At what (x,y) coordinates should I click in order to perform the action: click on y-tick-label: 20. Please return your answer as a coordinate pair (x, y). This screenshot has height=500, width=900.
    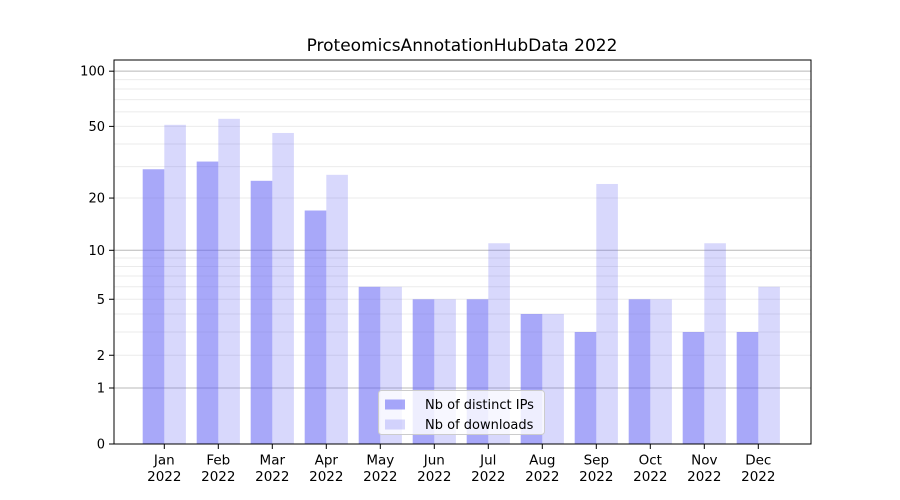
    Looking at the image, I should click on (96, 199).